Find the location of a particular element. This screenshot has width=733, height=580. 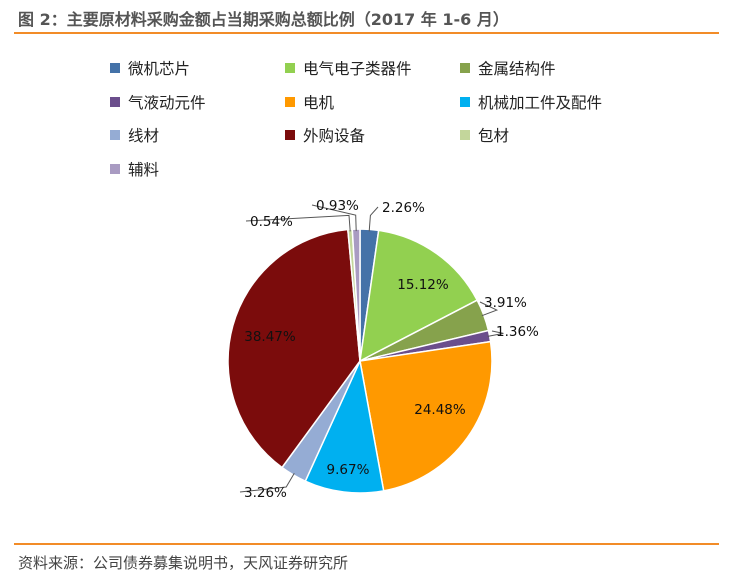

legend-label: 辅料 is located at coordinates (144, 169).